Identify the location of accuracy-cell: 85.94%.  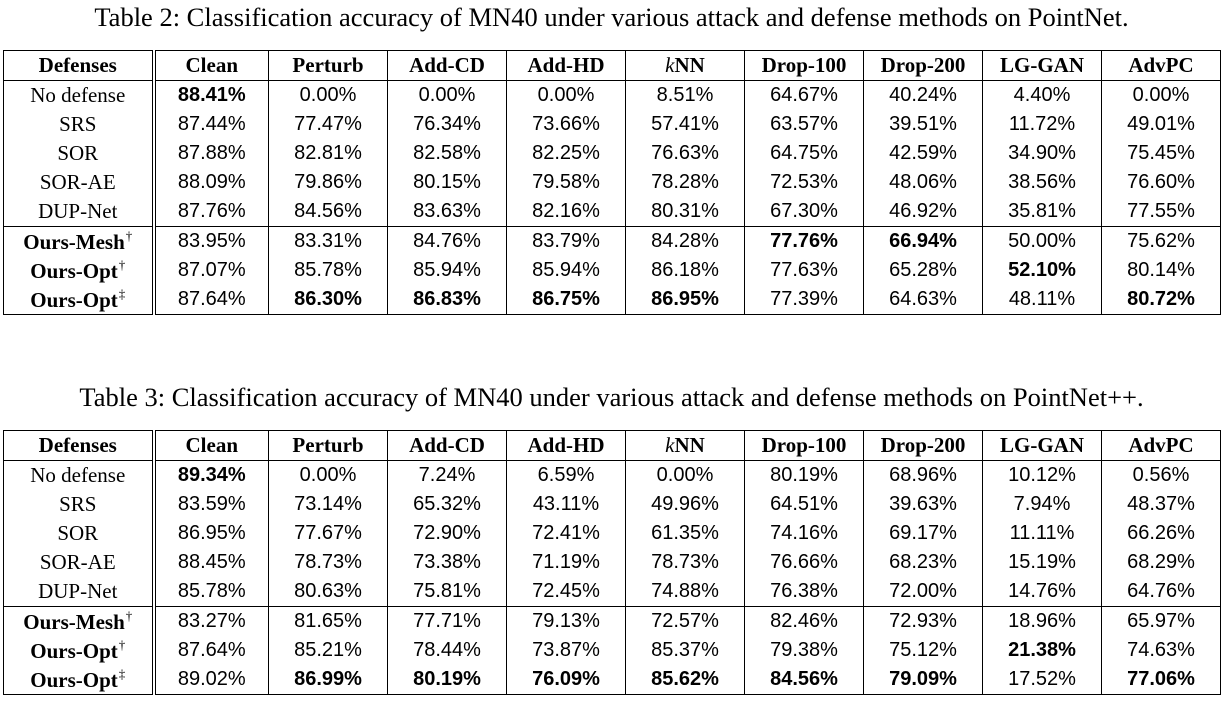
(566, 270).